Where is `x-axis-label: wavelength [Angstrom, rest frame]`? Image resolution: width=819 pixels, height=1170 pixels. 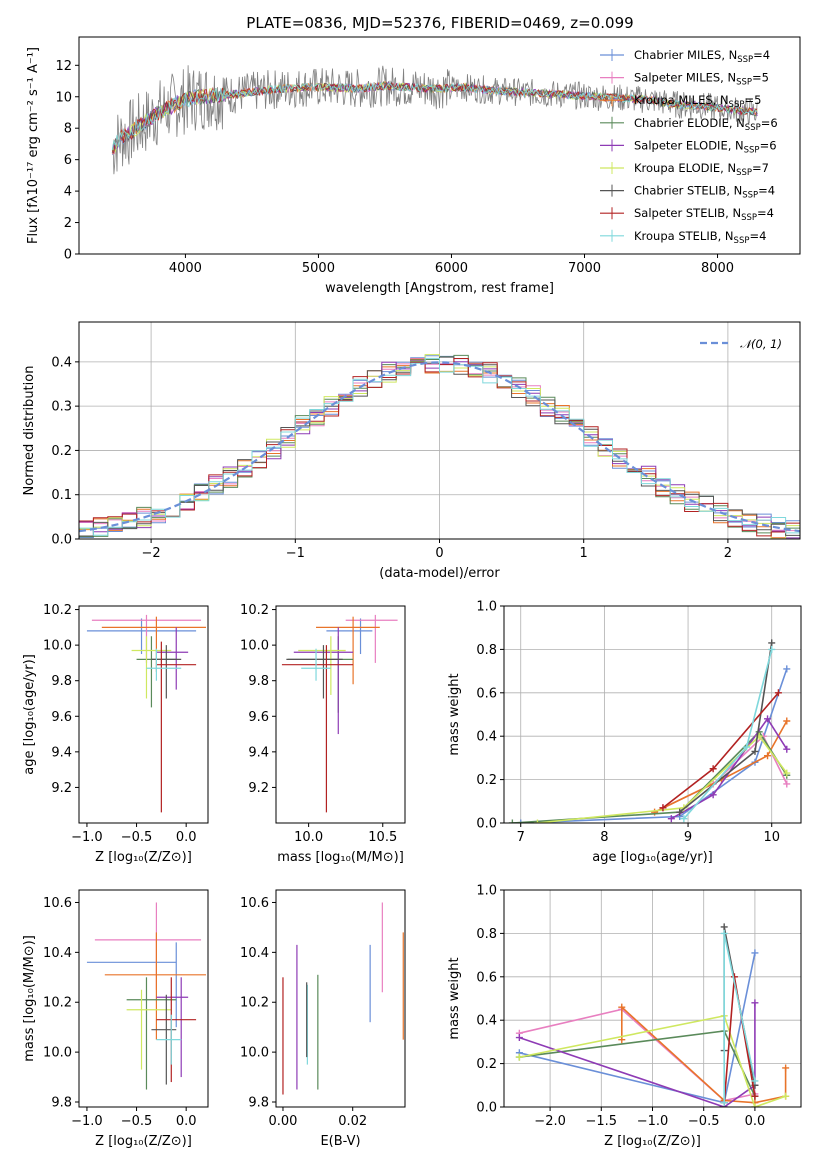
x-axis-label: wavelength [Angstrom, rest frame] is located at coordinates (439, 288).